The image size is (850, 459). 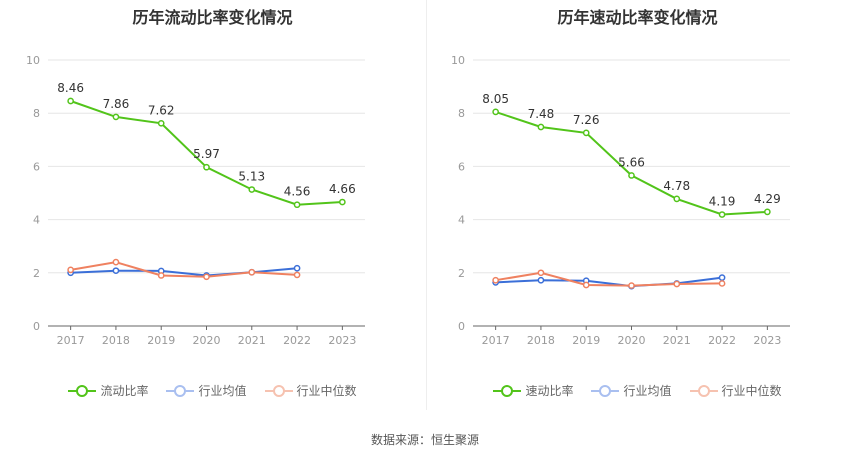 What do you see at coordinates (161, 110) in the screenshot?
I see `data-label: 7.62` at bounding box center [161, 110].